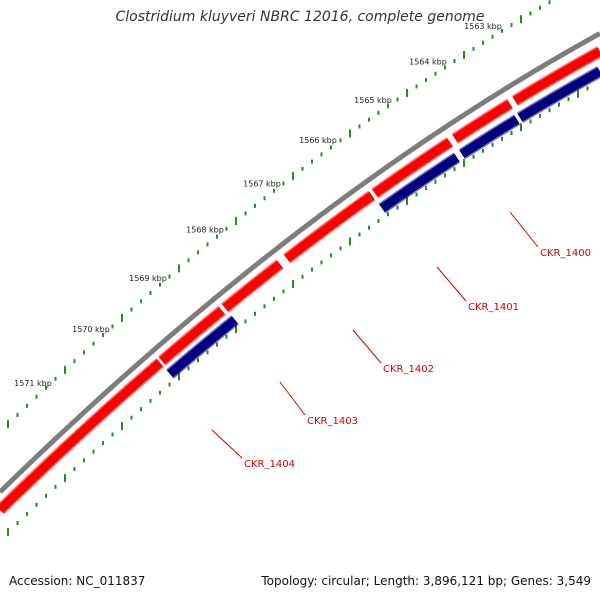  Describe the element at coordinates (33, 383) in the screenshot. I see `kbp-tick-label: 1571 kbp` at that location.